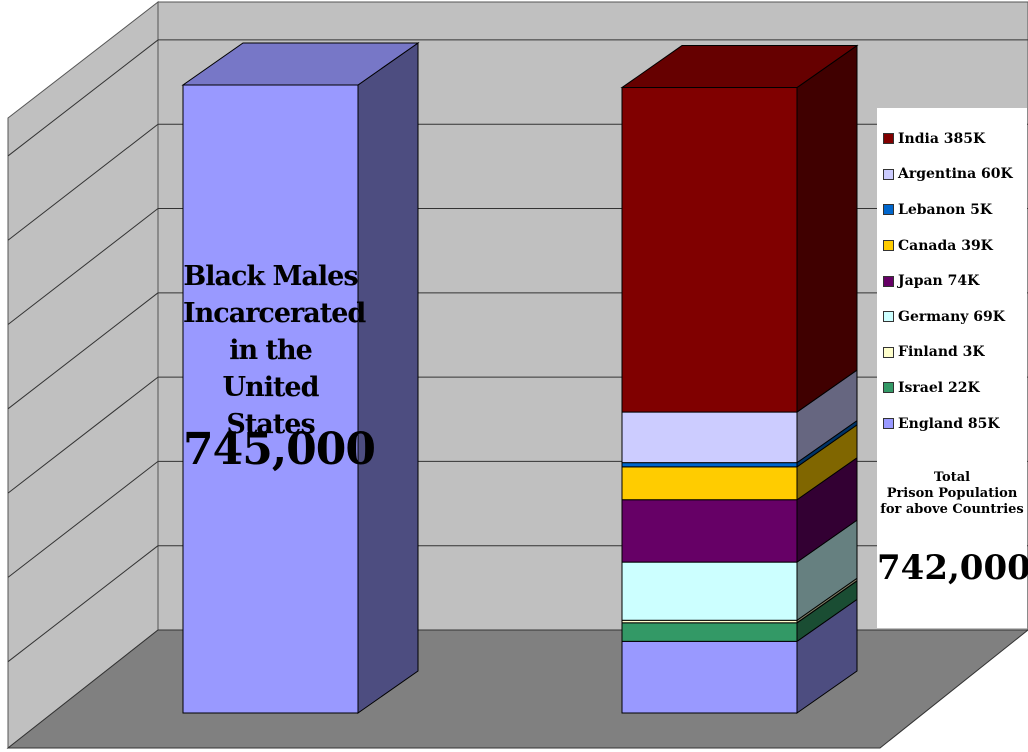 This screenshot has height=752, width=1028. Describe the element at coordinates (271, 406) in the screenshot. I see `left-bar-label-line: United States` at that location.